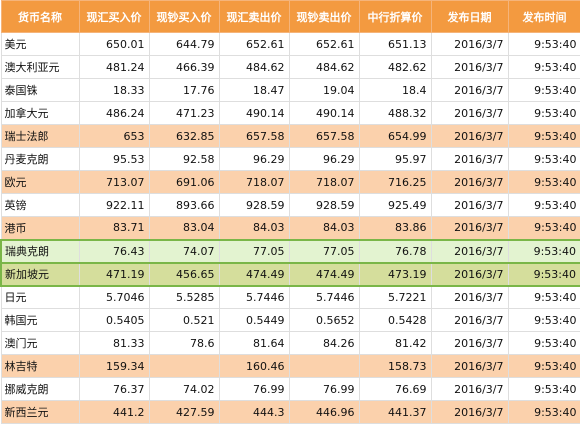 The image size is (580, 424). What do you see at coordinates (254, 343) in the screenshot?
I see `spot-sell-cell: 81.64` at bounding box center [254, 343].